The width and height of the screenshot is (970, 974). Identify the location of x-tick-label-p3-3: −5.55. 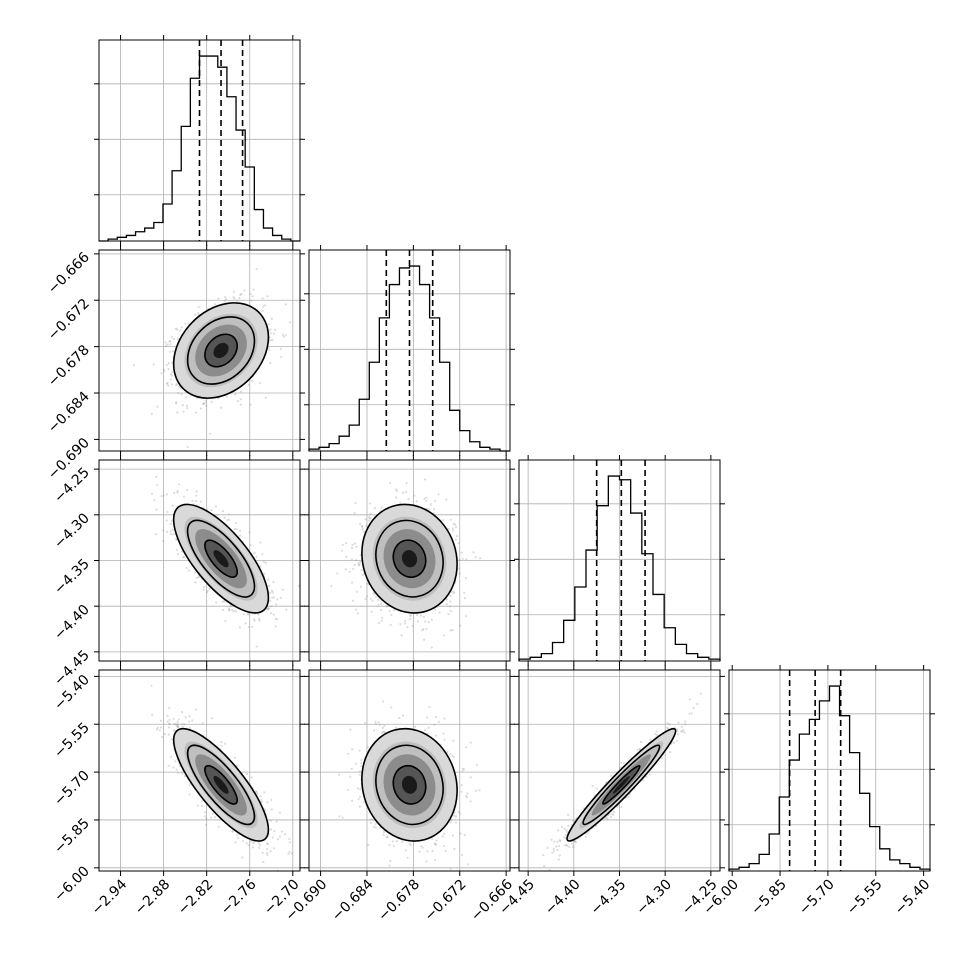
(865, 898).